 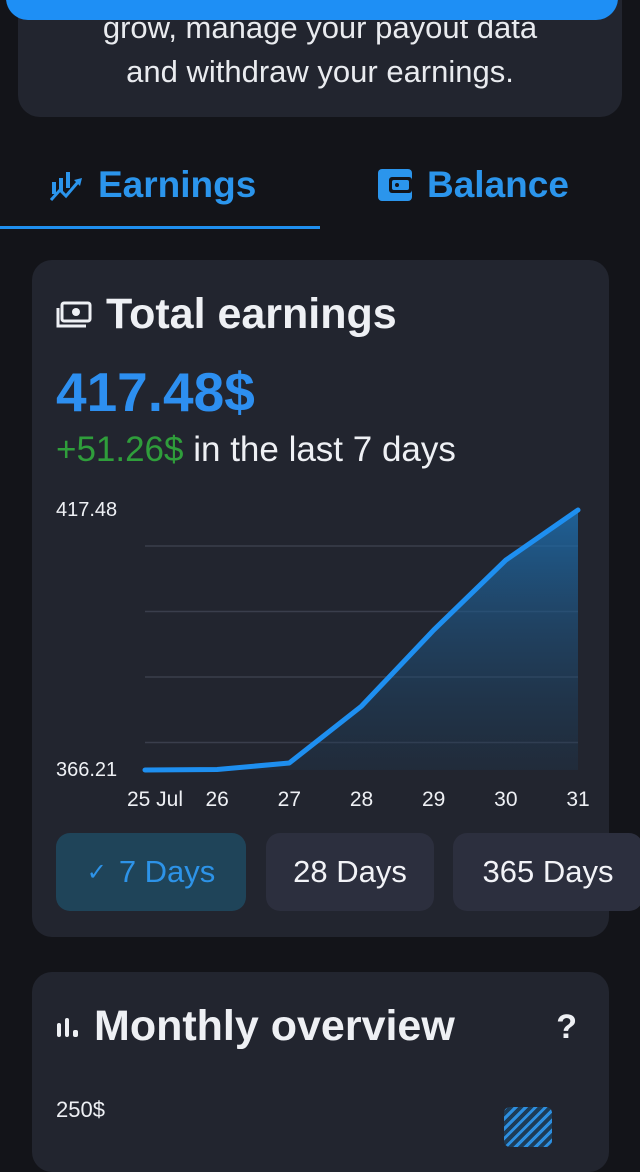 What do you see at coordinates (289, 799) in the screenshot?
I see `x-tick-label: 27` at bounding box center [289, 799].